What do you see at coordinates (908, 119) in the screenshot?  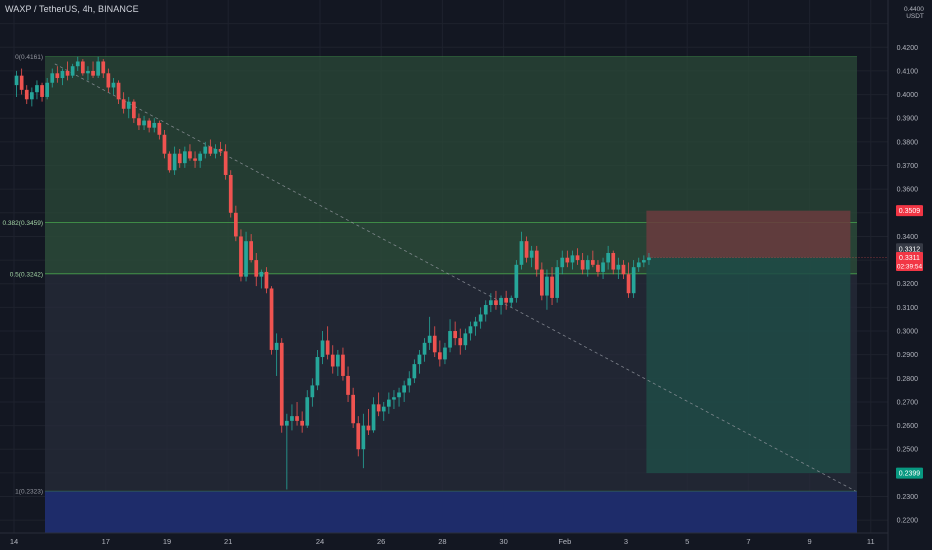 I see `price-tick-4: 0.3900` at bounding box center [908, 119].